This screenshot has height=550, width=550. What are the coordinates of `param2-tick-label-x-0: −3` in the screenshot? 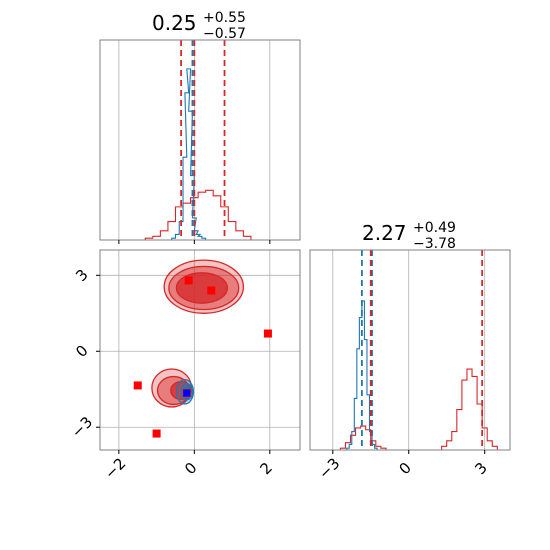 It's located at (329, 468).